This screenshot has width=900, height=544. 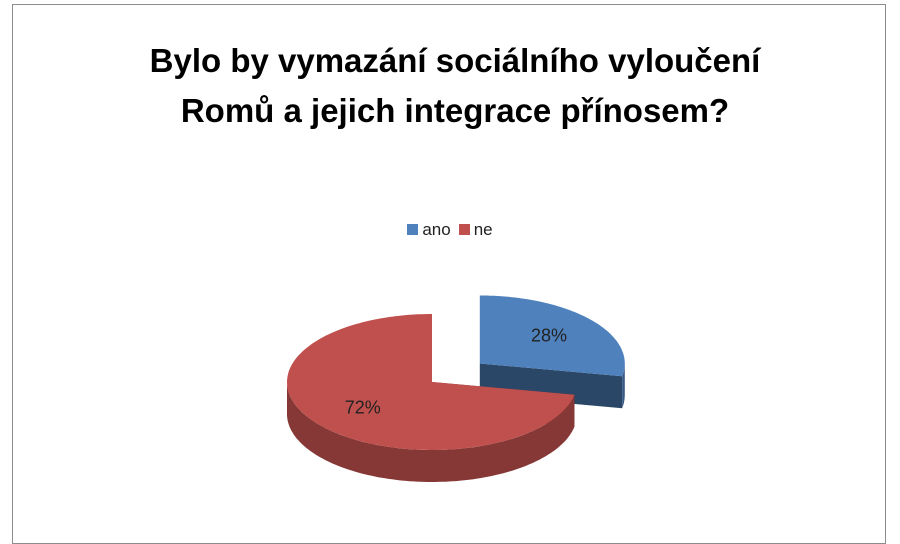 I want to click on legend-item: ano, so click(x=429, y=230).